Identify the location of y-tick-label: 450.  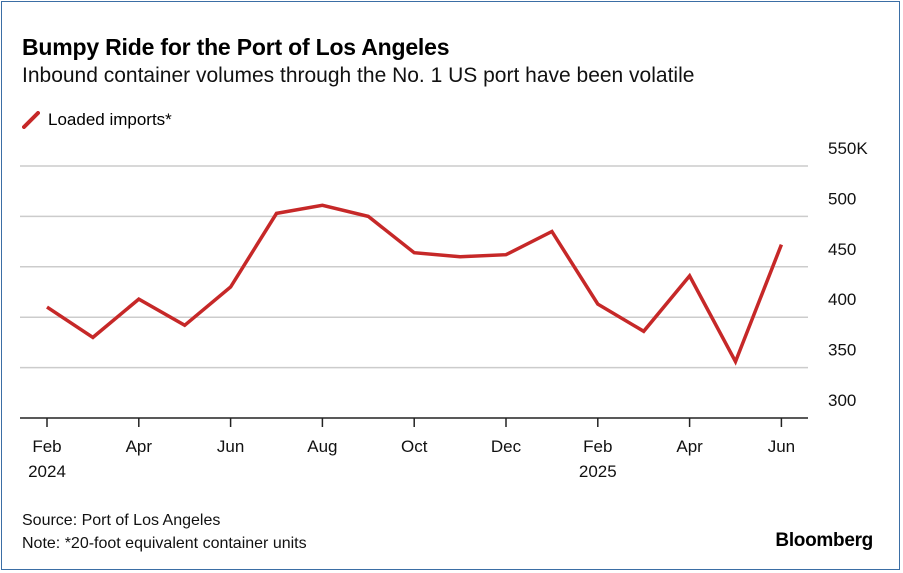
(842, 249).